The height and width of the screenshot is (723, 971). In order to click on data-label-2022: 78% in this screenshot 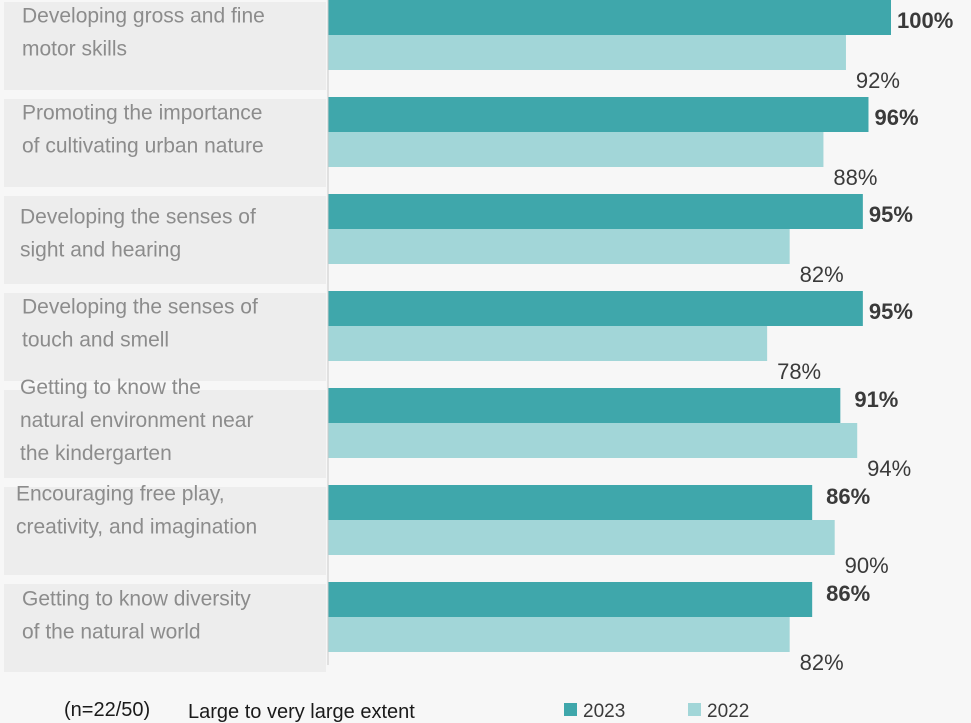, I will do `click(799, 371)`.